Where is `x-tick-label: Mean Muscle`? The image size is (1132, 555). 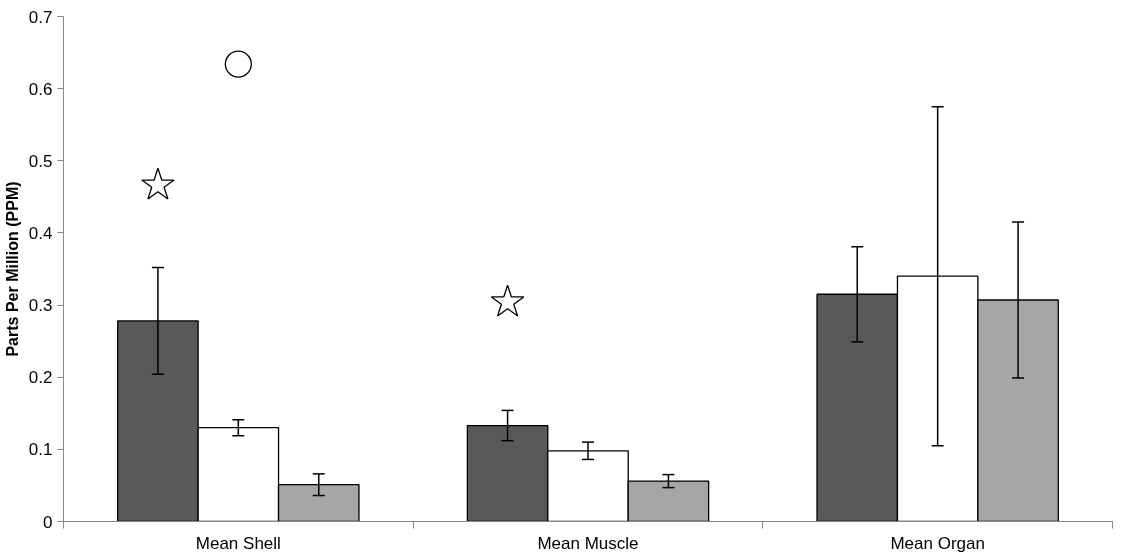 x-tick-label: Mean Muscle is located at coordinates (588, 543).